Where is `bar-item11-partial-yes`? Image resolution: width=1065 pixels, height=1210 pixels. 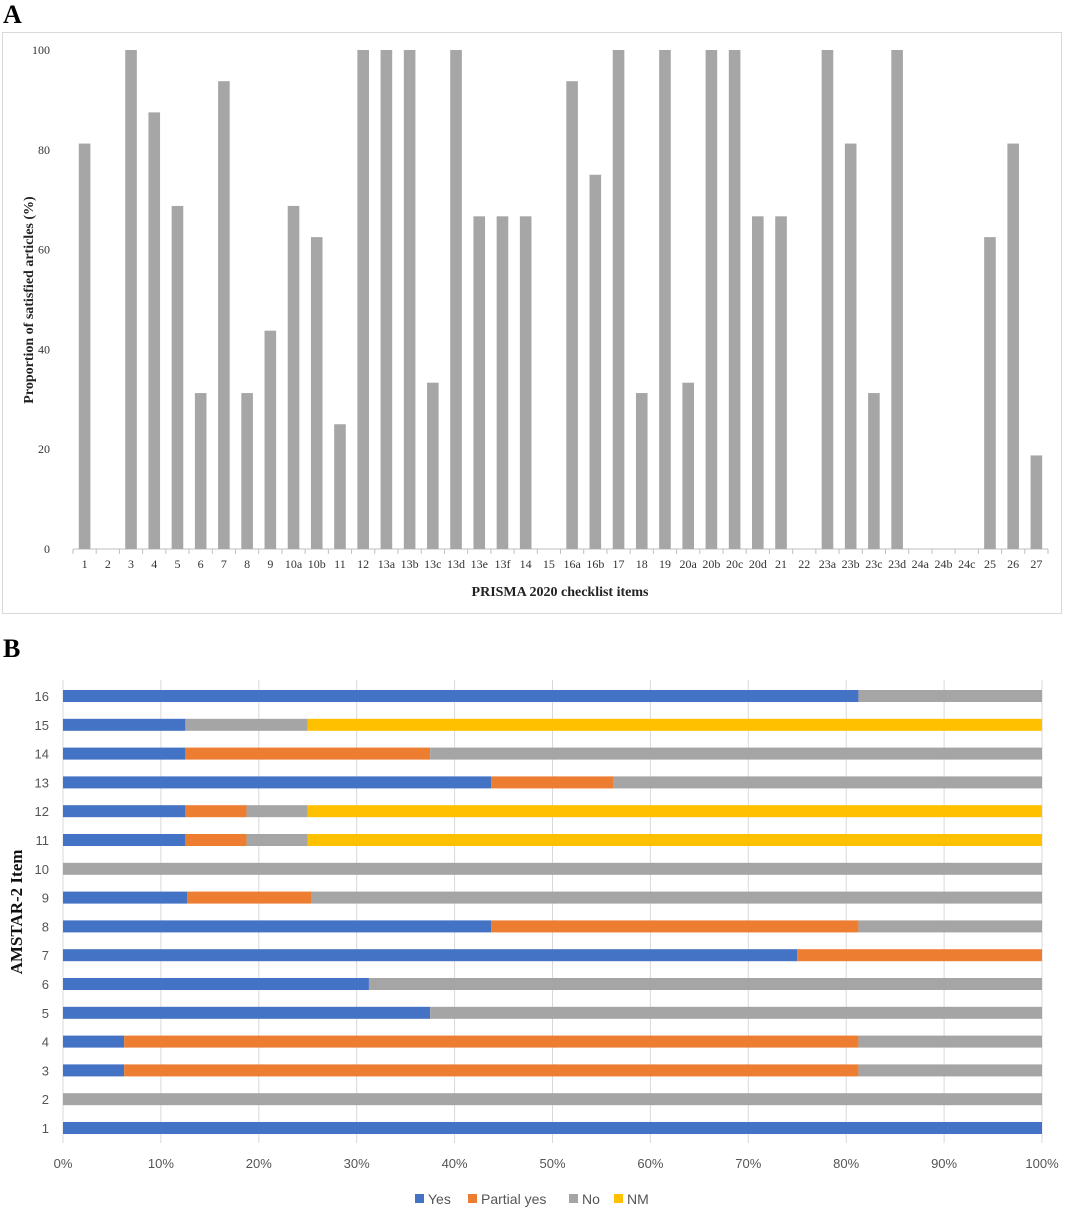
bar-item11-partial-yes is located at coordinates (216, 840).